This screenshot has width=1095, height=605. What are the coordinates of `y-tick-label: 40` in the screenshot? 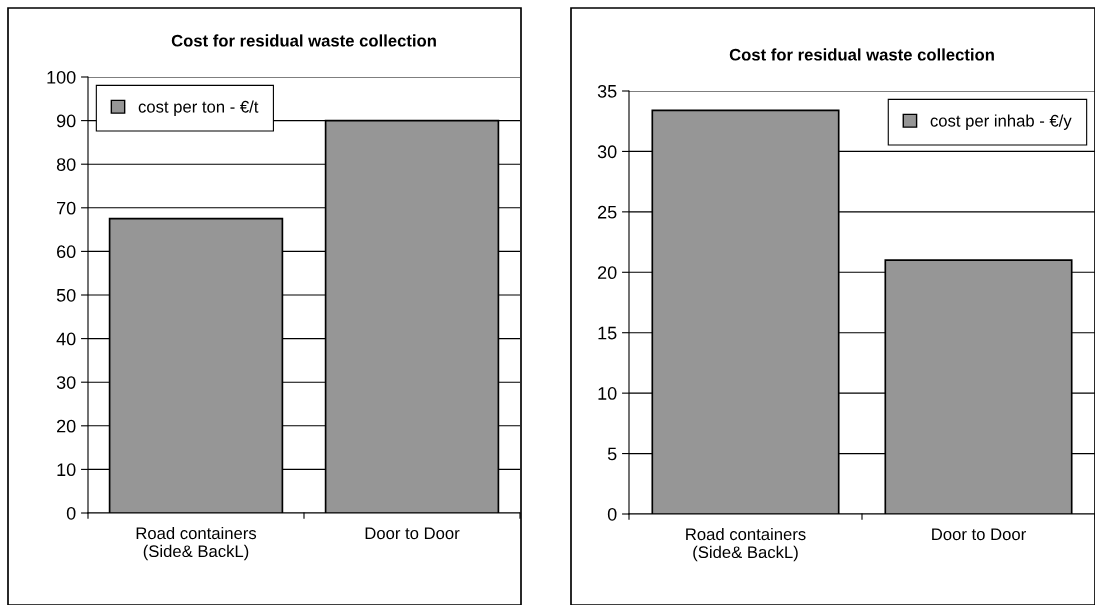 It's located at (66, 339).